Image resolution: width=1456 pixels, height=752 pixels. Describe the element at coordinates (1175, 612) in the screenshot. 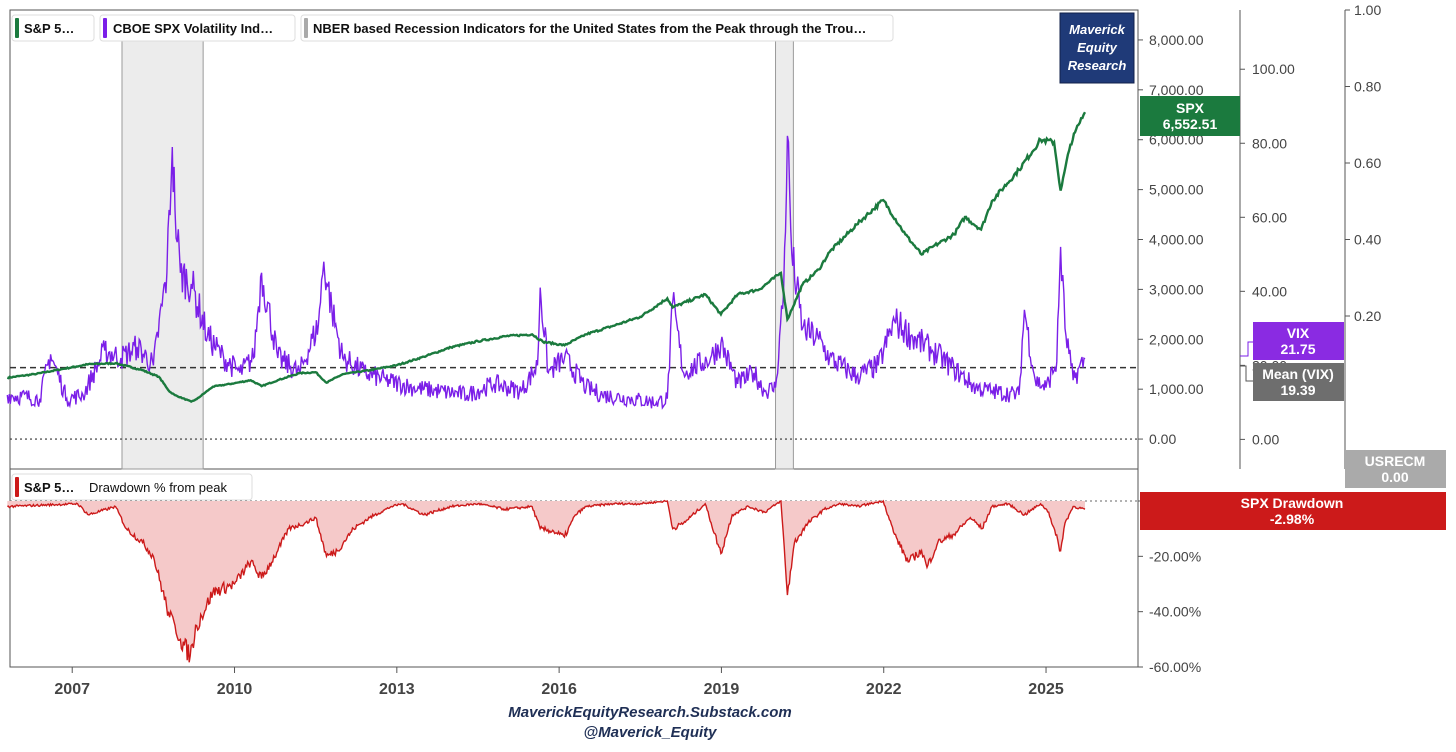

I see `drawdown-tick-label-2: -40.00%` at that location.